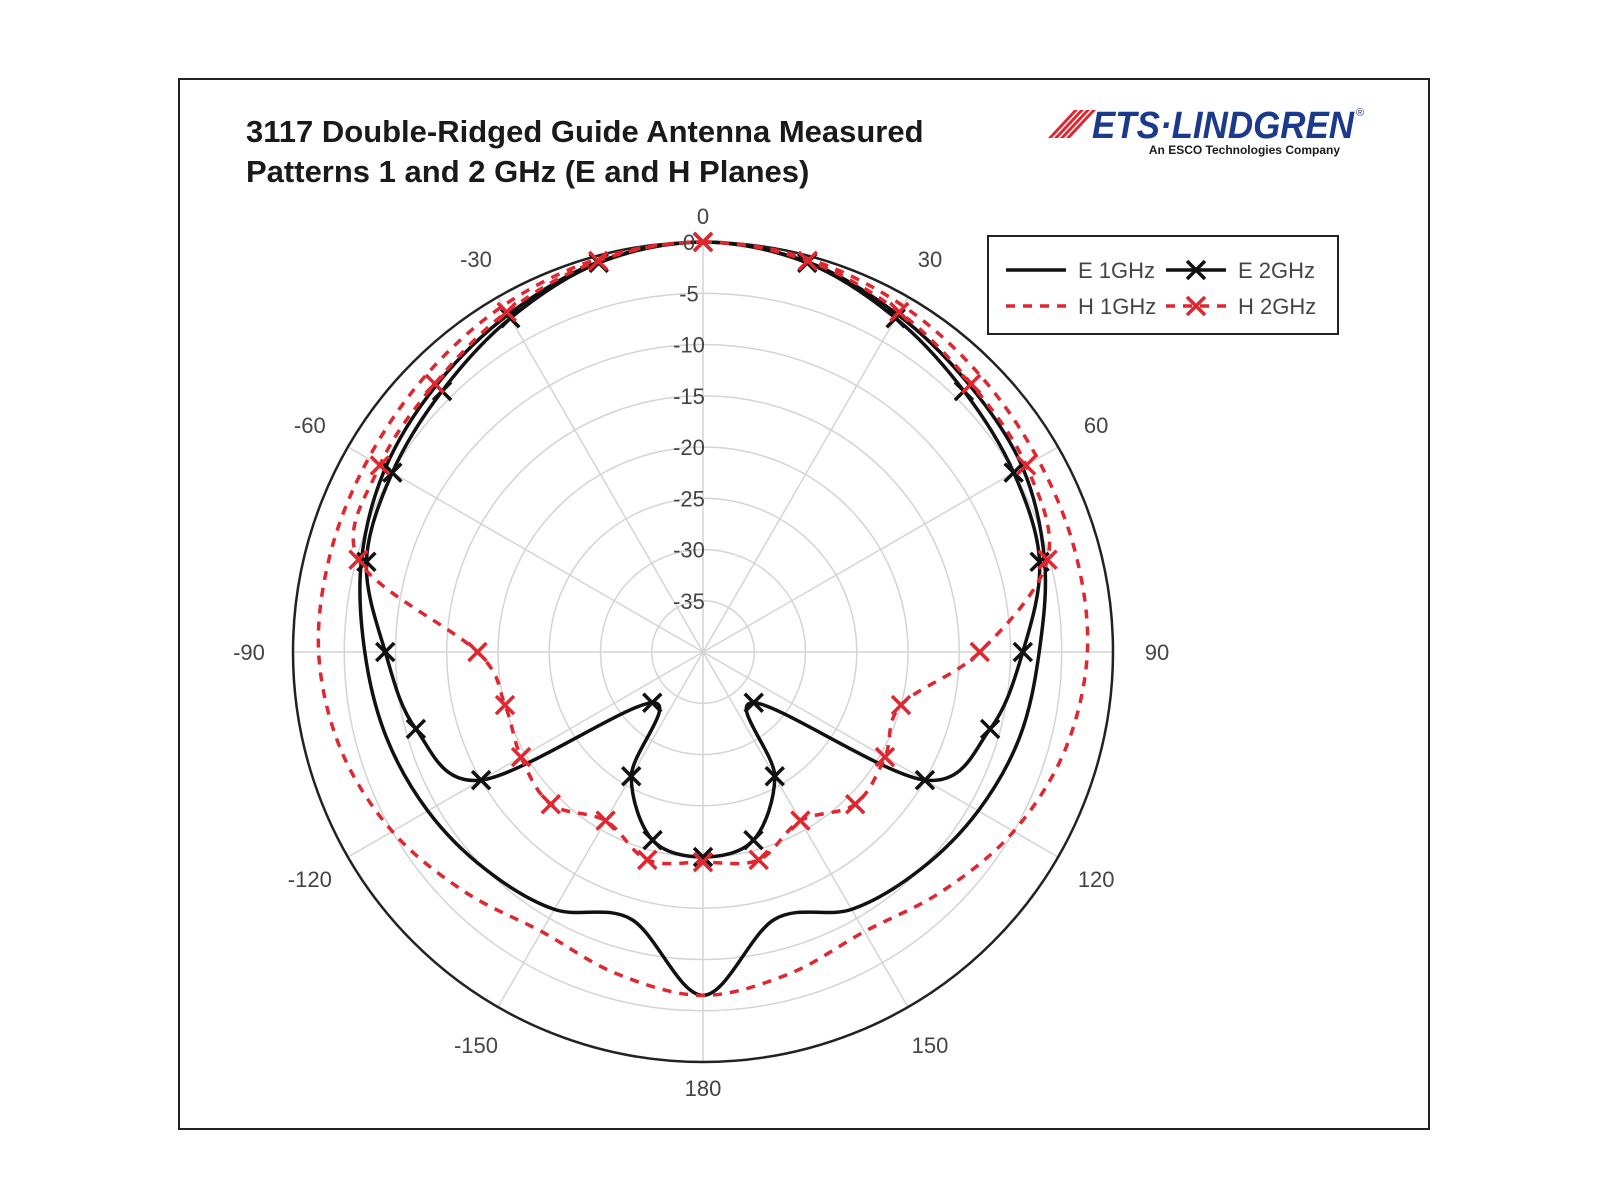  Describe the element at coordinates (528, 171) in the screenshot. I see `chart-title-line-2: Patterns 1 and 2 GHz (E and H Planes)` at that location.